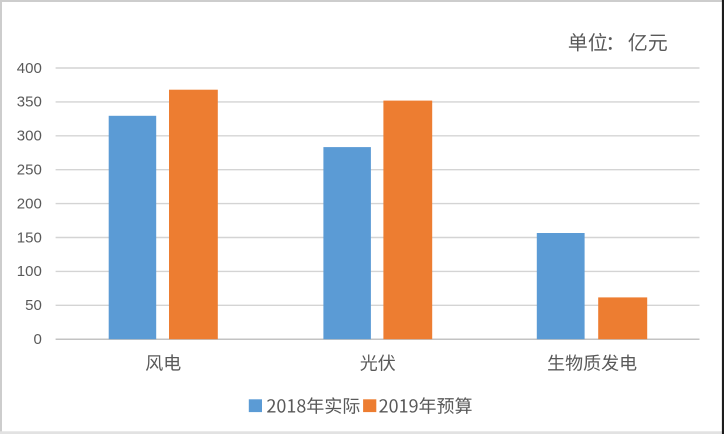 The height and width of the screenshot is (434, 724). I want to click on svg-text: 150, so click(29, 237).